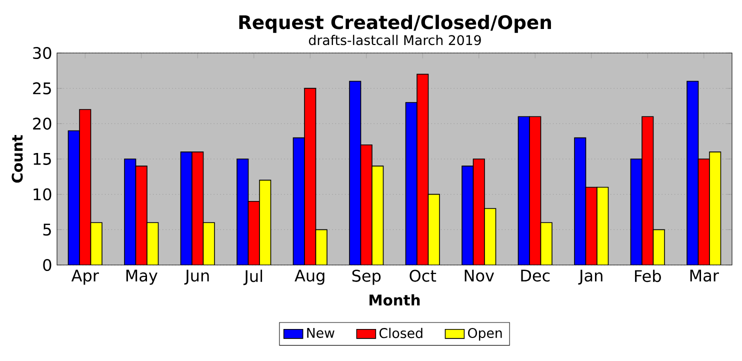 Image resolution: width=742 pixels, height=361 pixels. I want to click on x-tick-label: Oct, so click(423, 276).